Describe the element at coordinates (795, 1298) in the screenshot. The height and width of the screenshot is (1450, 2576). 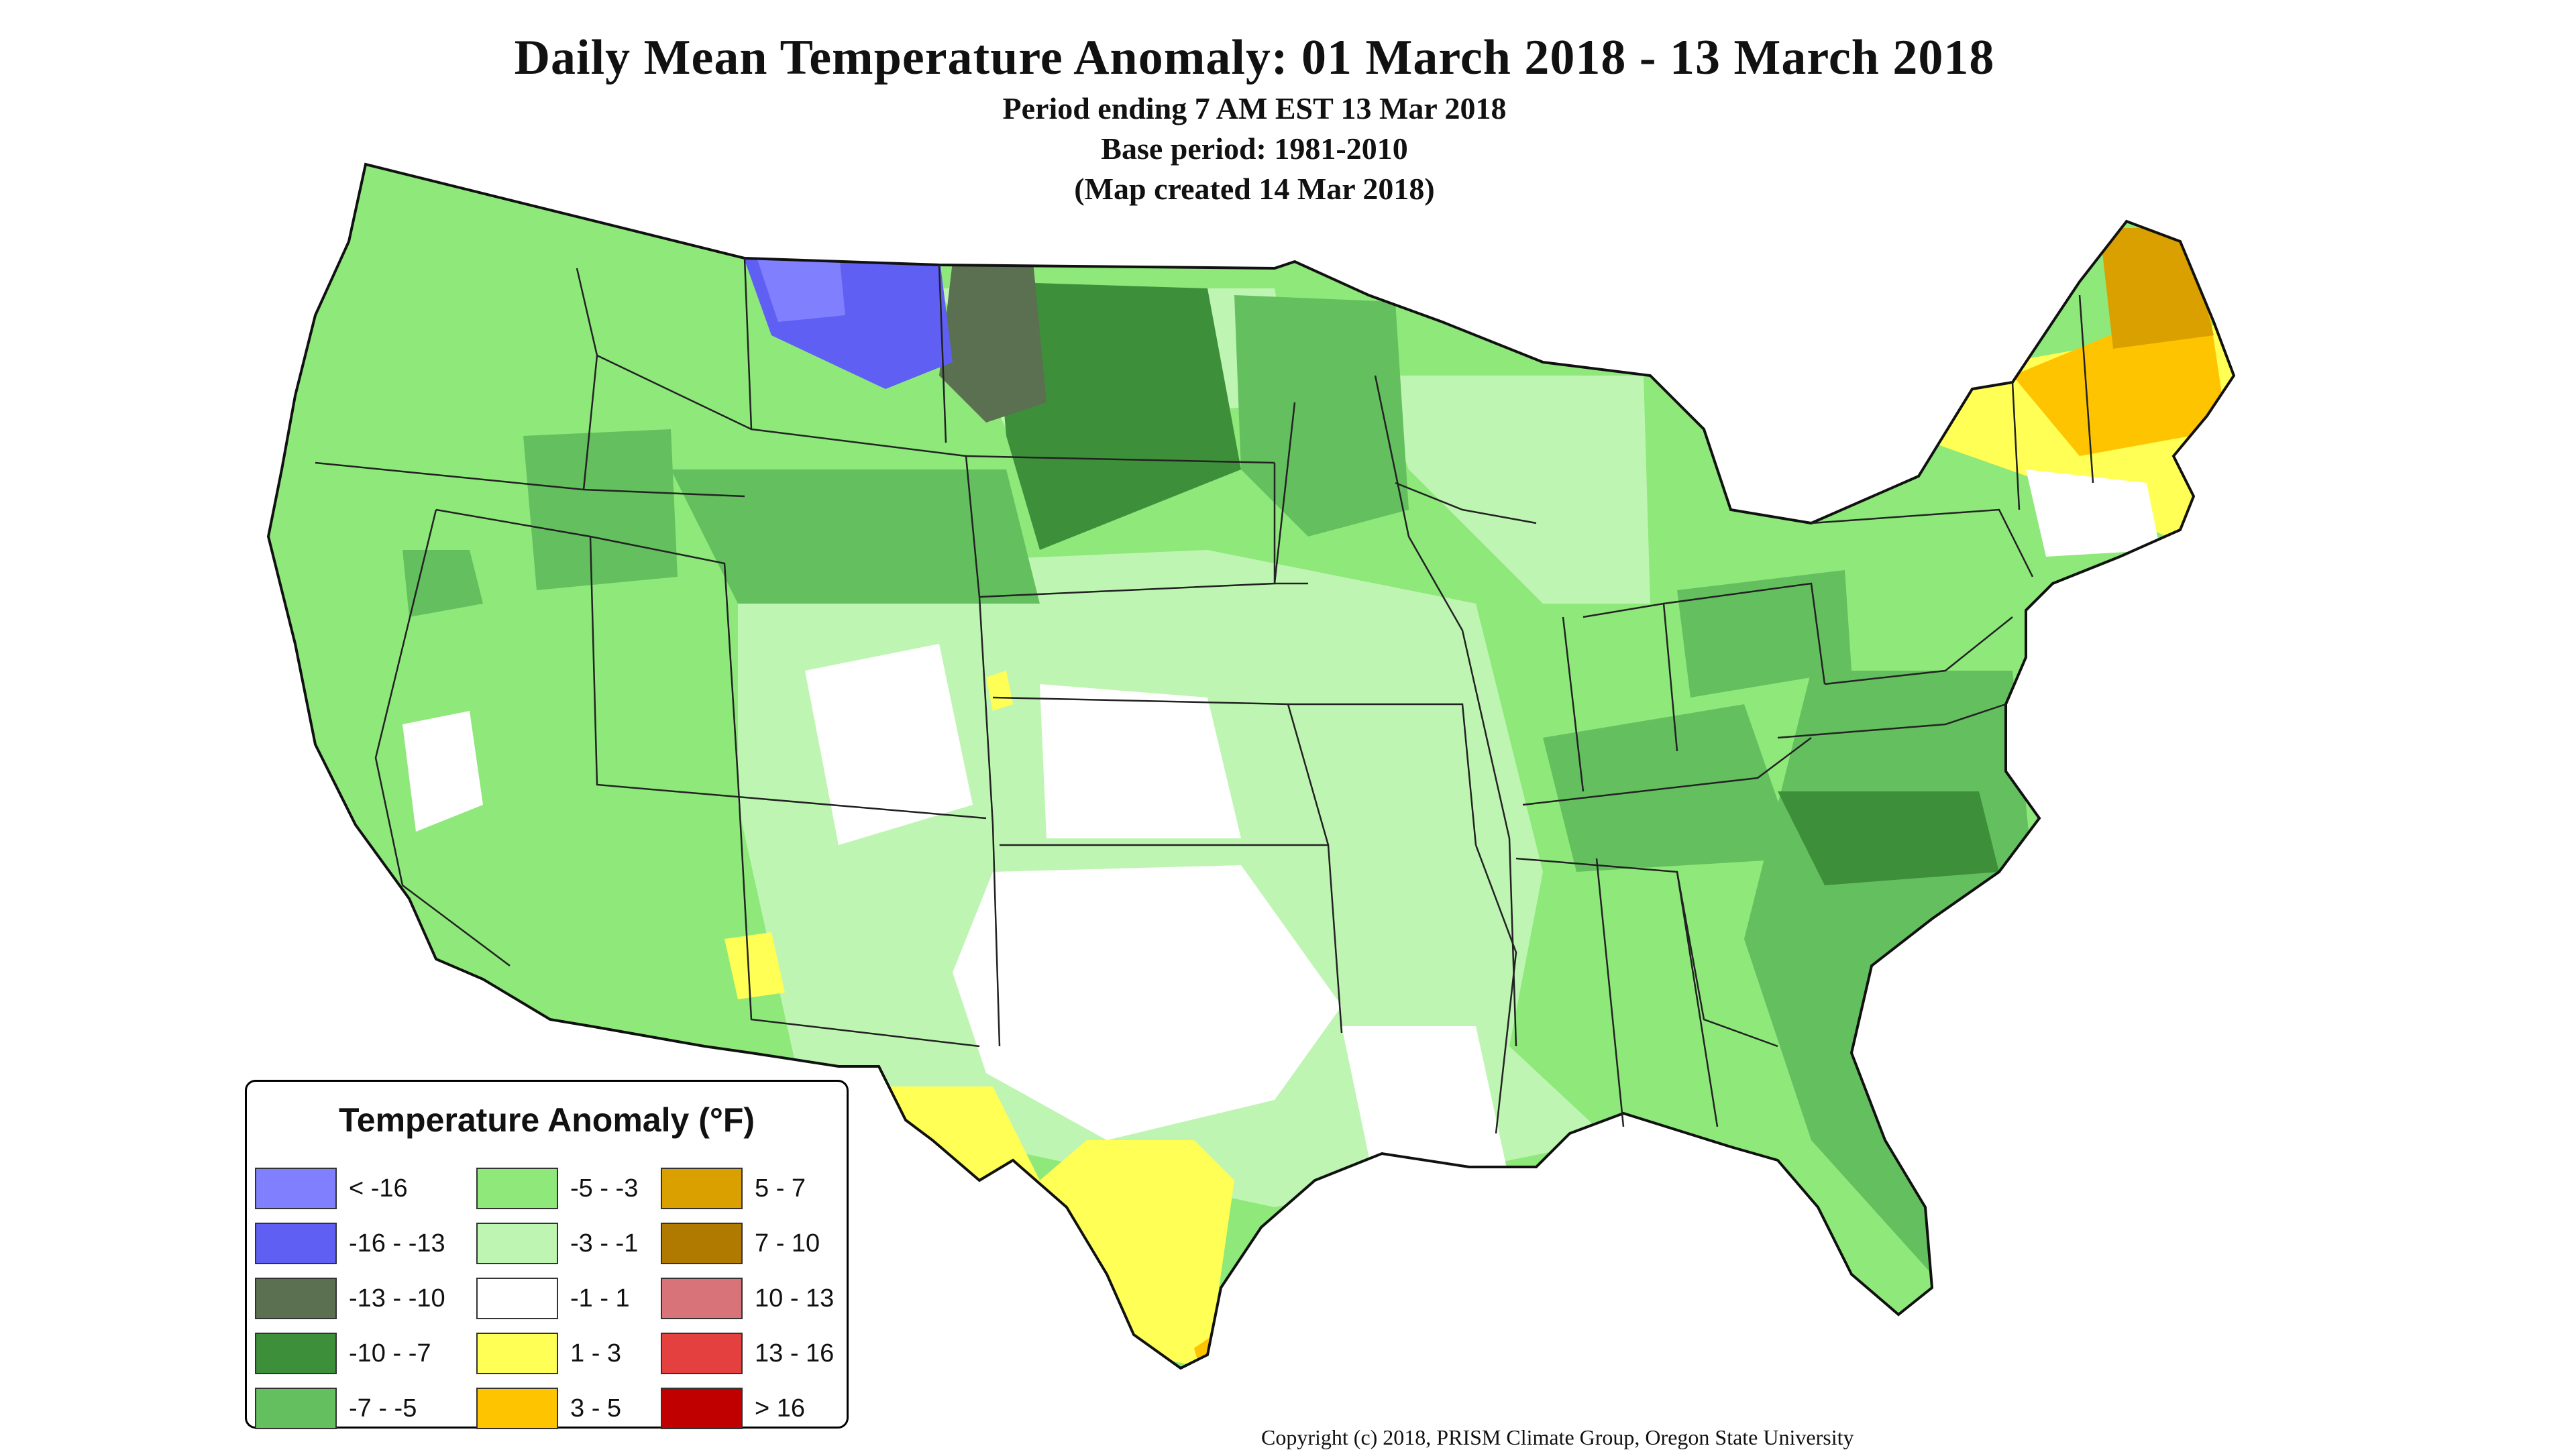
I see `legend-label: 10 - 13` at that location.